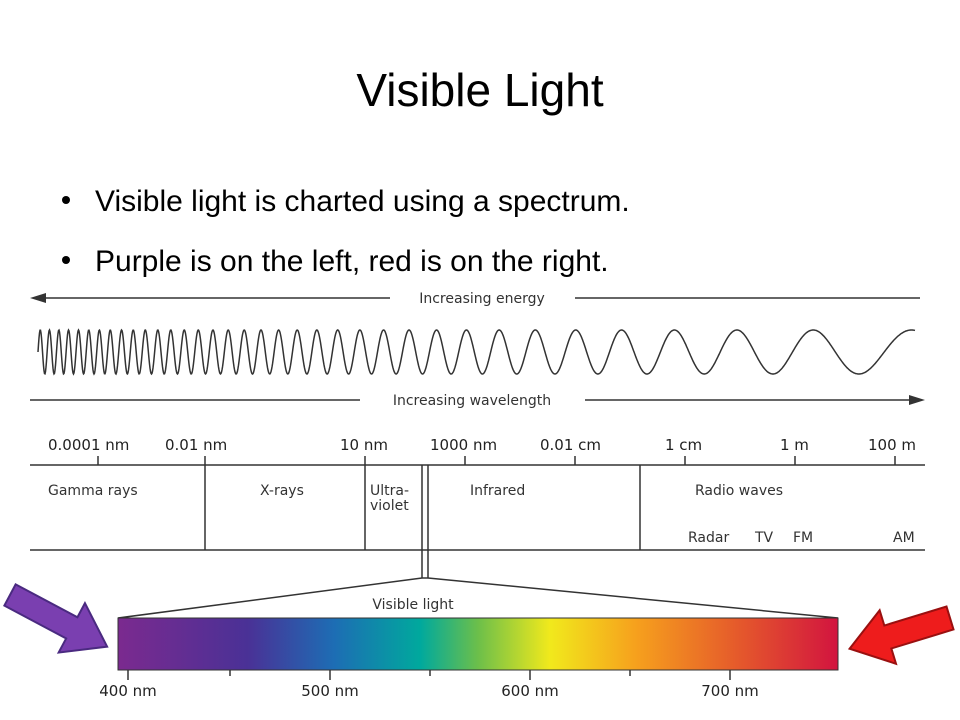 Image resolution: width=960 pixels, height=720 pixels. What do you see at coordinates (683, 445) in the screenshot?
I see `scale-label: 1 cm` at bounding box center [683, 445].